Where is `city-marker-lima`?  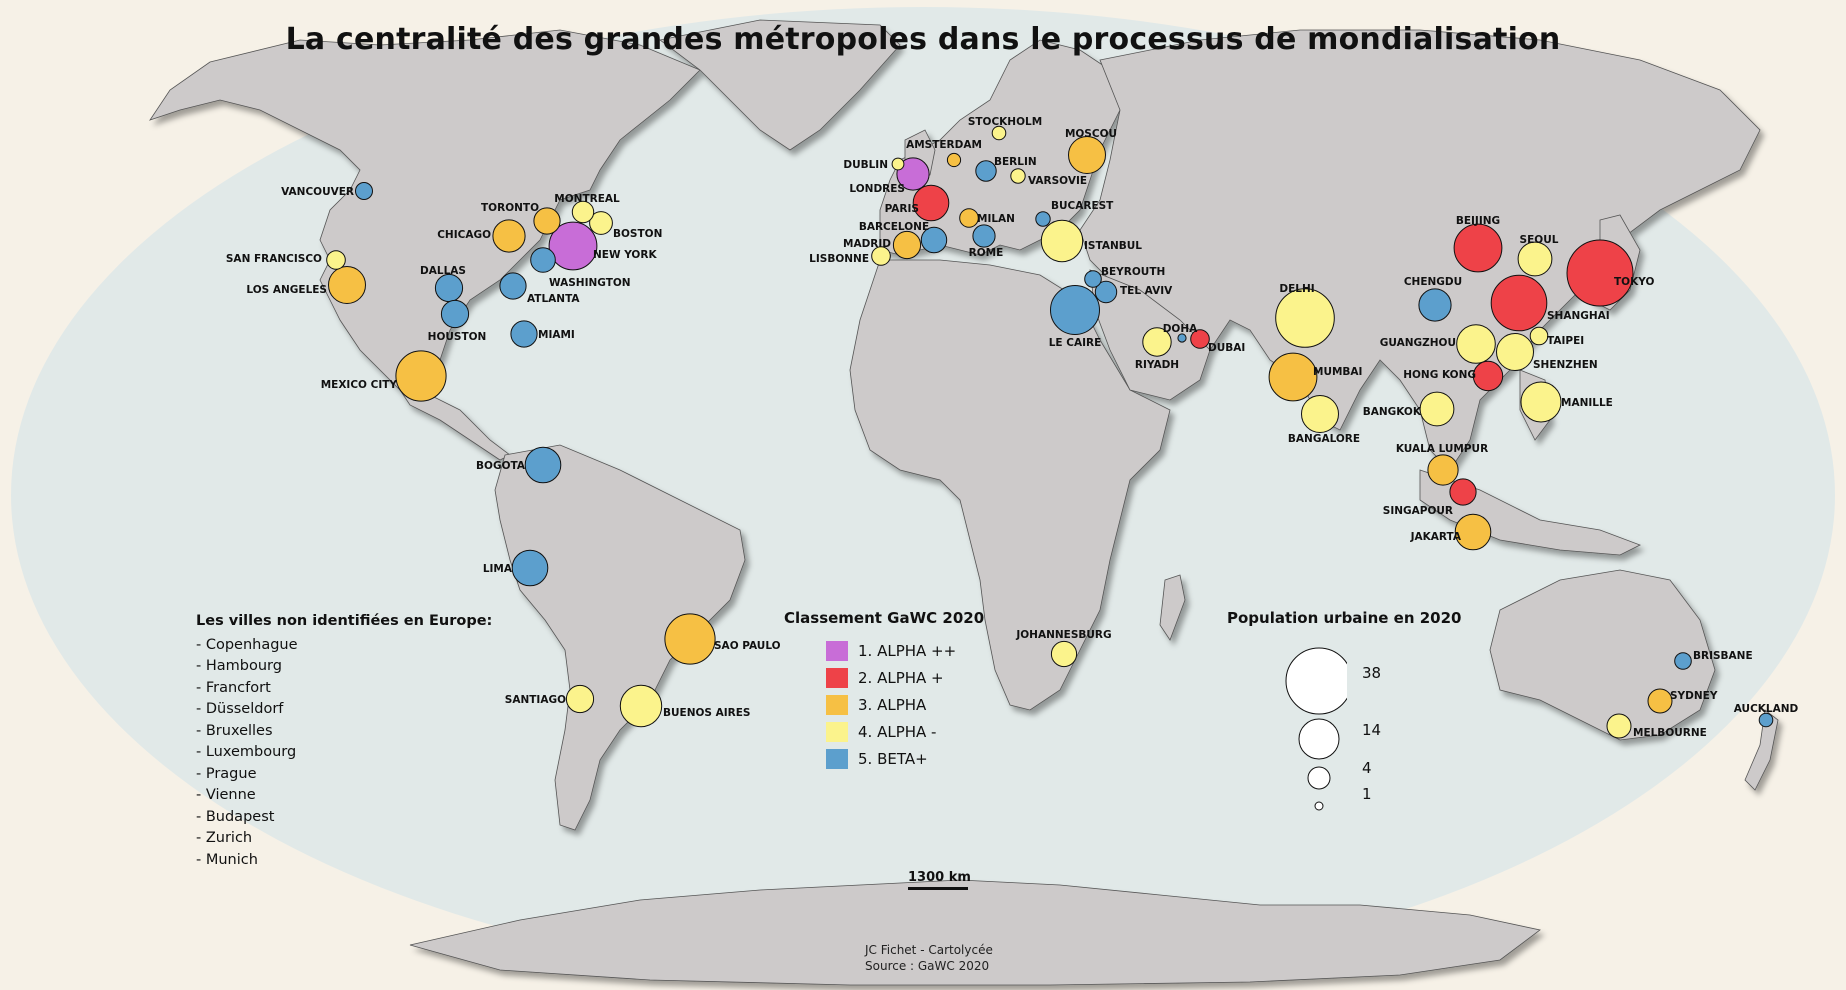
city-marker-lima is located at coordinates (530, 568).